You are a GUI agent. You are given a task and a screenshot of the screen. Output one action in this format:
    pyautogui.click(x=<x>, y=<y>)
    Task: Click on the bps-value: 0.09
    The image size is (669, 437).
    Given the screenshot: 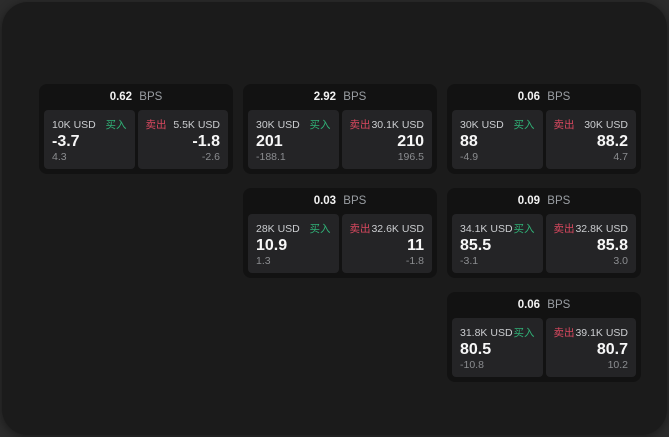 What is the action you would take?
    pyautogui.click(x=529, y=201)
    